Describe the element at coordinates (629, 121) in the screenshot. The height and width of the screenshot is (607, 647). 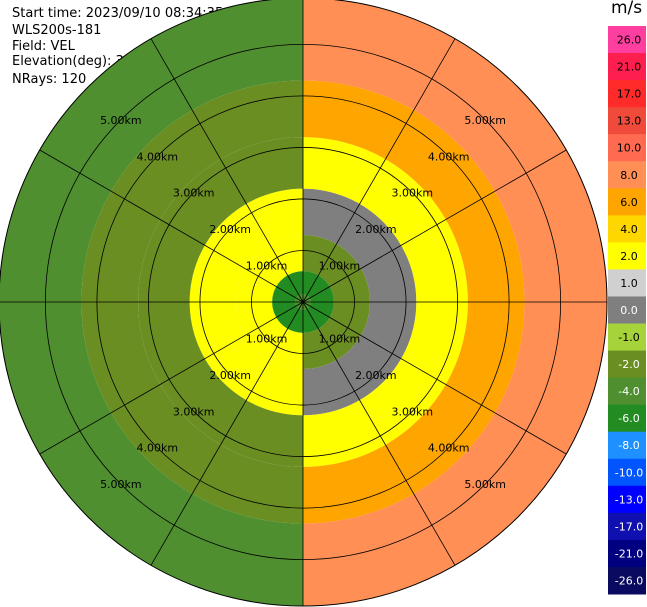
I see `colorbar-tick-3: 13.0` at that location.